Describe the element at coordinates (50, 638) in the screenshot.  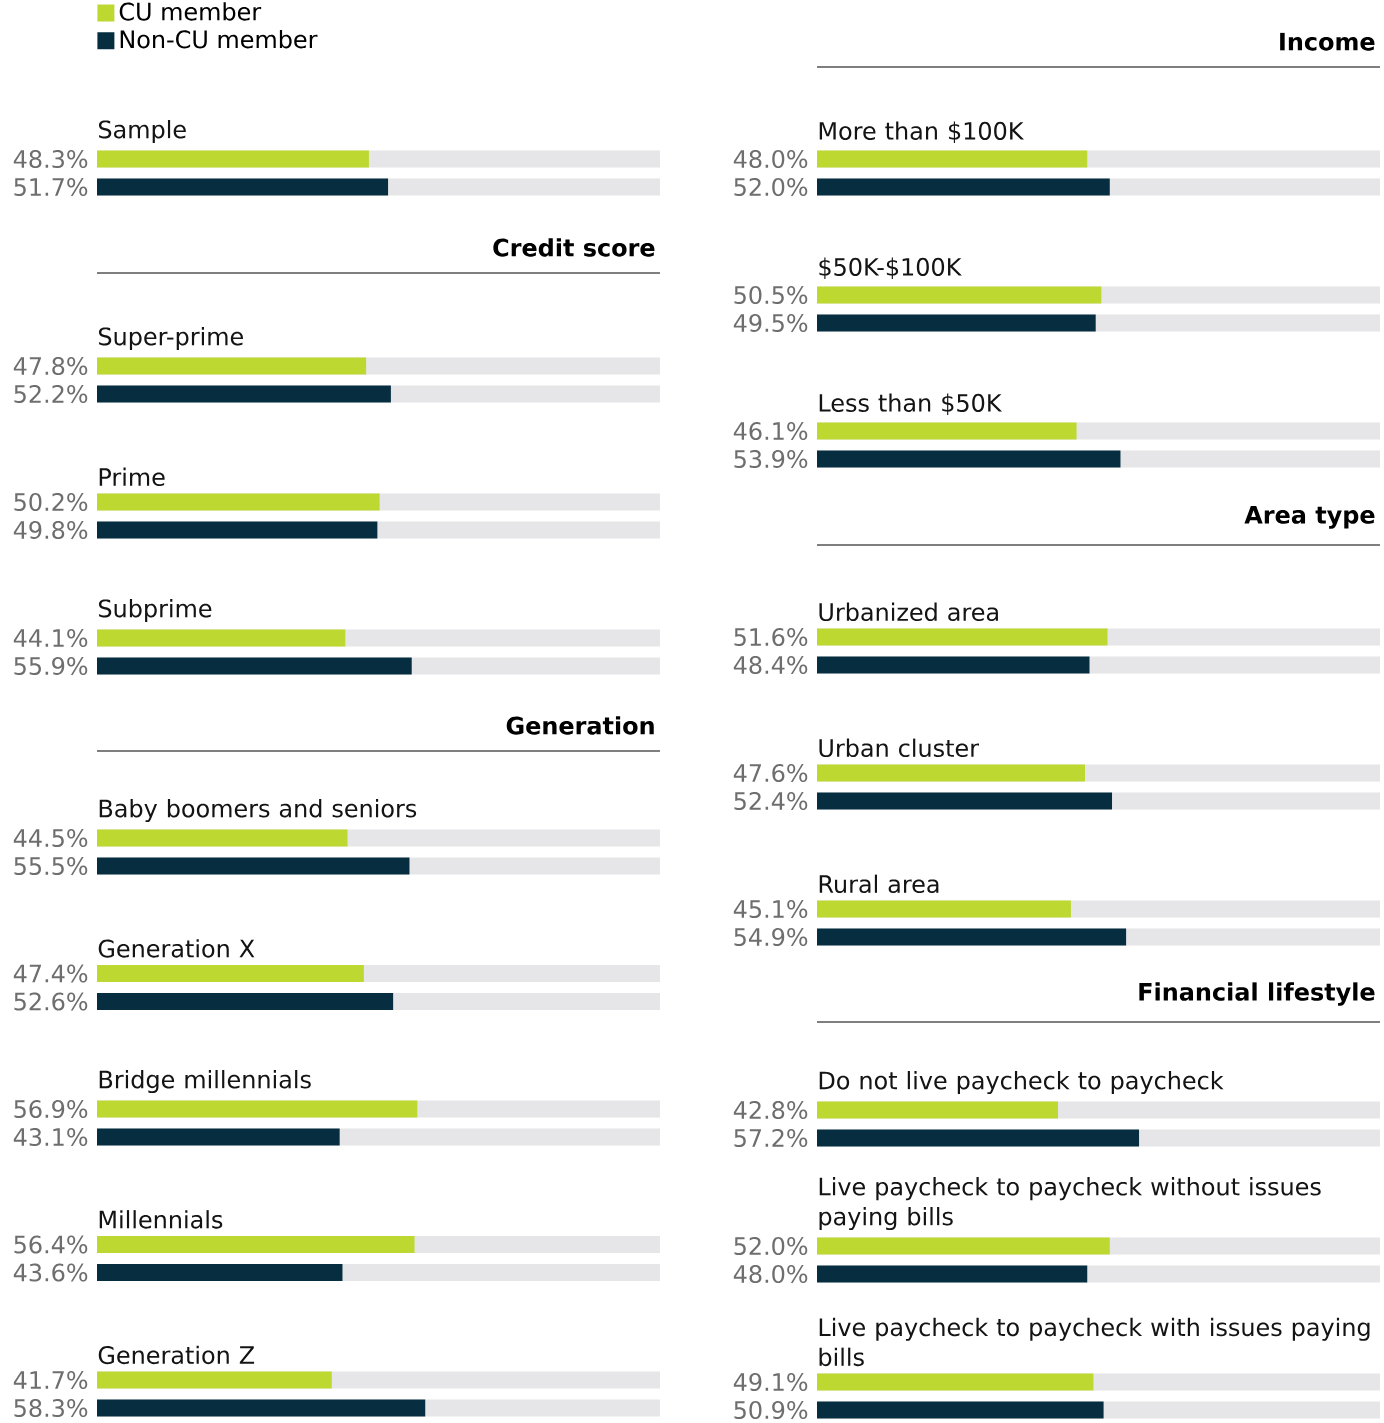
I see `data-label: 44.1%` at that location.